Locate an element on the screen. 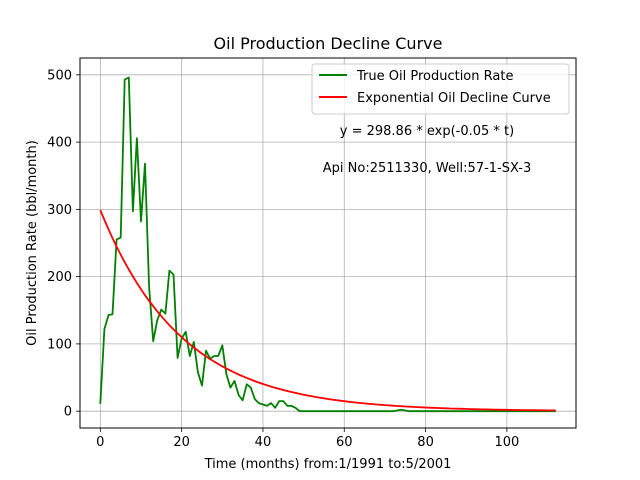 This screenshot has height=480, width=640. y-tick-label: 500 is located at coordinates (59, 75).